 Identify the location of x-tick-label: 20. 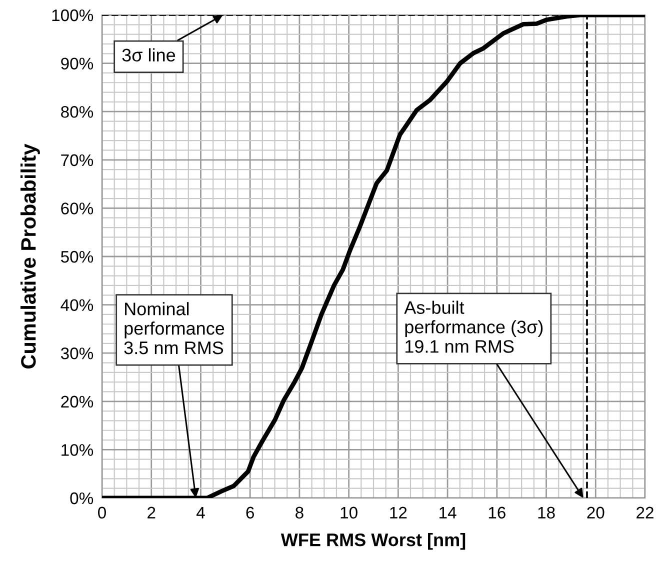
(595, 512).